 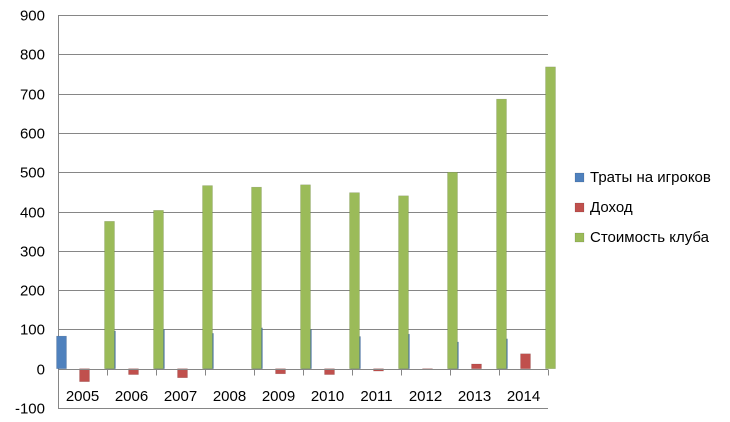 I want to click on bar-2-2007, so click(x=182, y=373).